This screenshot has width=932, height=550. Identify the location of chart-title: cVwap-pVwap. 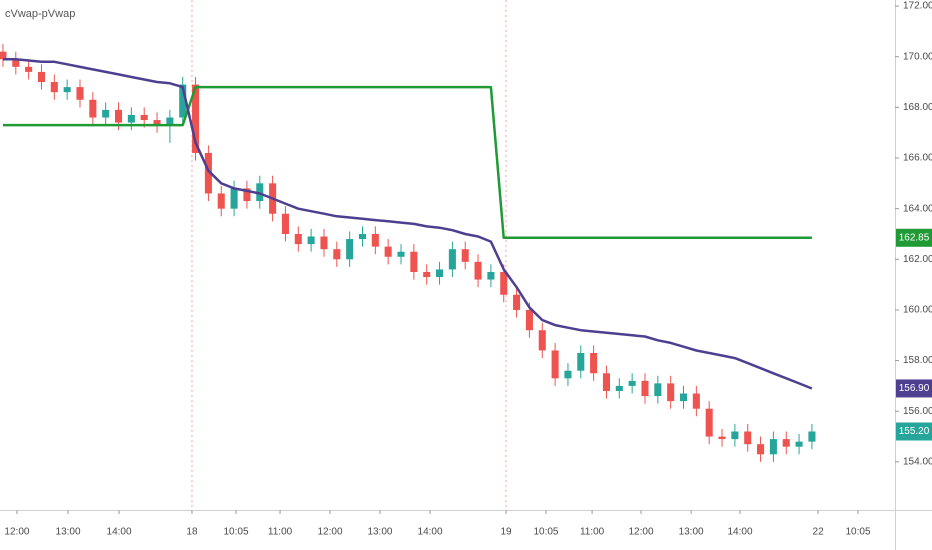
(40, 14).